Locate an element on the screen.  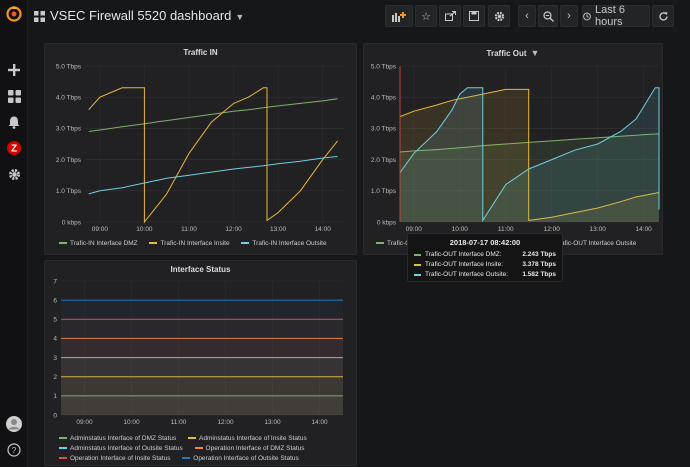
tooltip-row: Trafic-OUT Interface DMZ: 2.243 Tbps is located at coordinates (485, 254).